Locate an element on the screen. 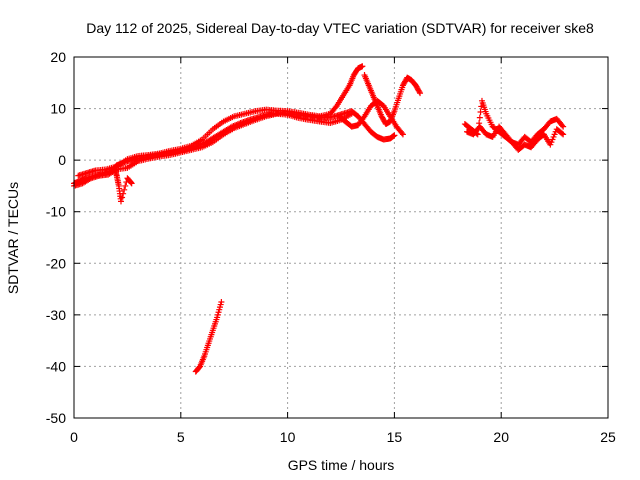 Image resolution: width=640 pixels, height=480 pixels. x-tick-label: 15 is located at coordinates (395, 437).